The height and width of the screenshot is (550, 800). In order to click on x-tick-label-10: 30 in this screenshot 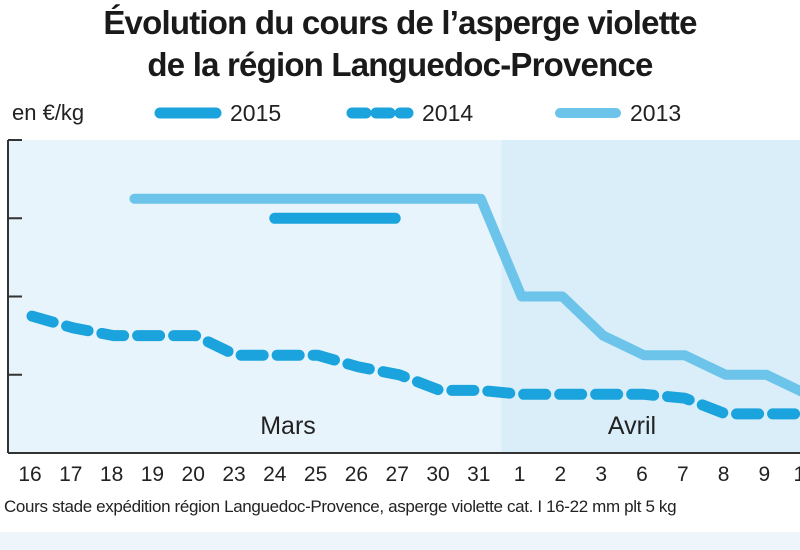, I will do `click(437, 474)`.